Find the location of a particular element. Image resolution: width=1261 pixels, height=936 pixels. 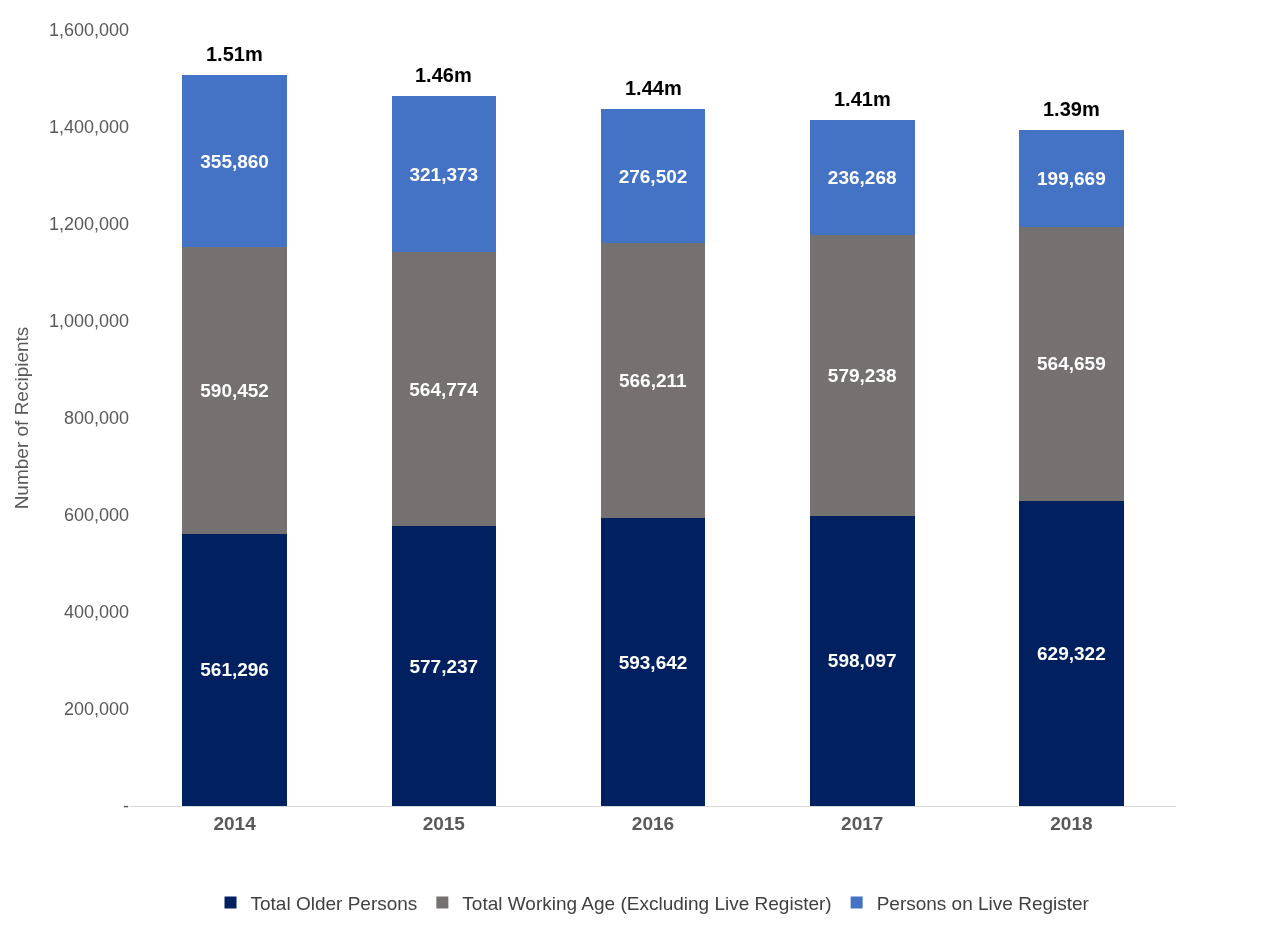

data-label: 236,268 is located at coordinates (862, 178).